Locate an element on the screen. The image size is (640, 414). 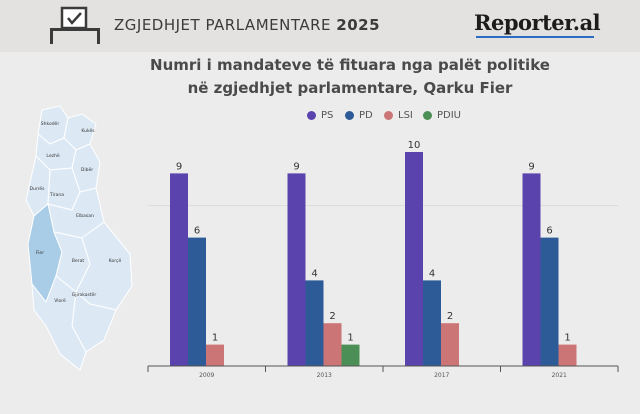
legend-swatch-lsi is located at coordinates (388, 115).